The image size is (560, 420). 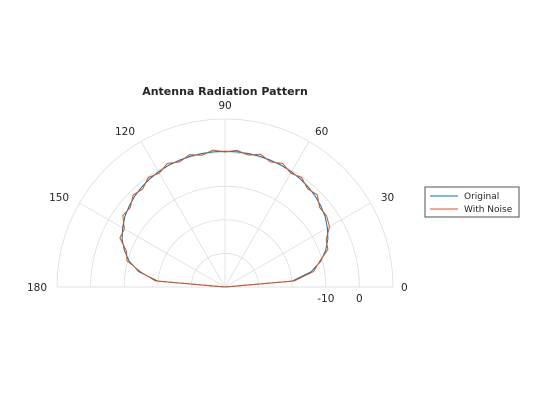 What do you see at coordinates (387, 198) in the screenshot?
I see `theta-tick-label: 30` at bounding box center [387, 198].